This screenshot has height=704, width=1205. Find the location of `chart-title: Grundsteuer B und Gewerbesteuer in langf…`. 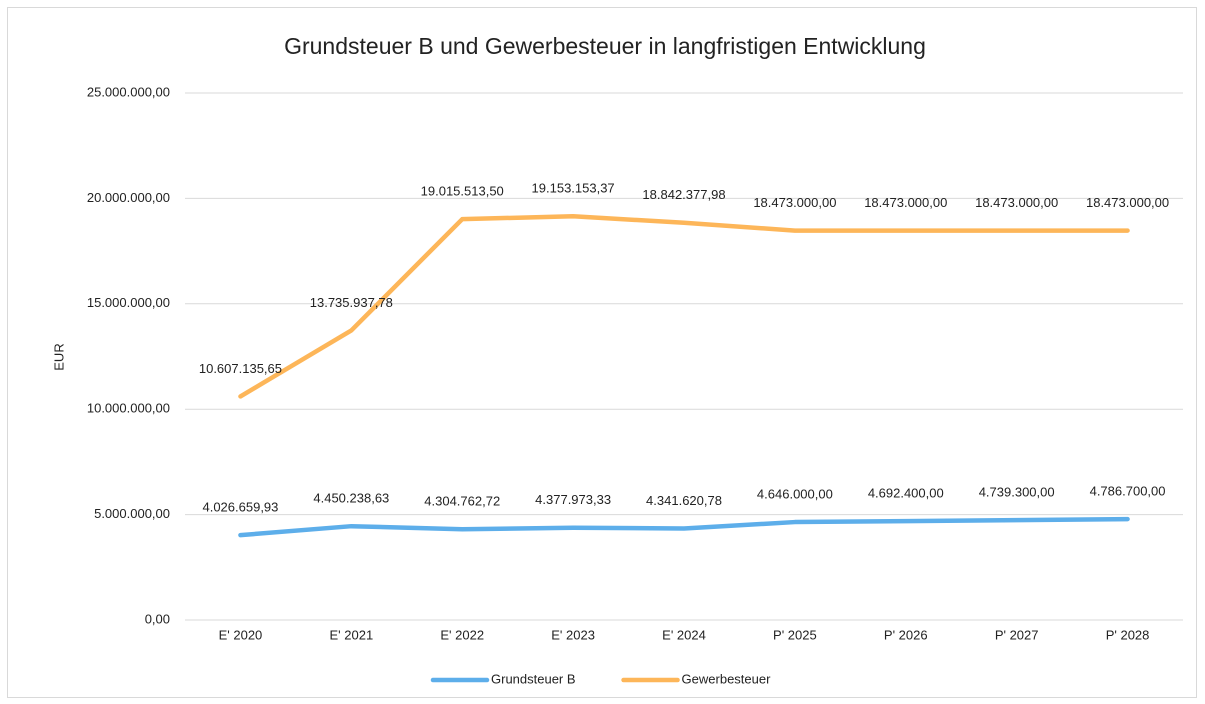

chart-title: Grundsteuer B und Gewerbesteuer in langf… is located at coordinates (605, 46).